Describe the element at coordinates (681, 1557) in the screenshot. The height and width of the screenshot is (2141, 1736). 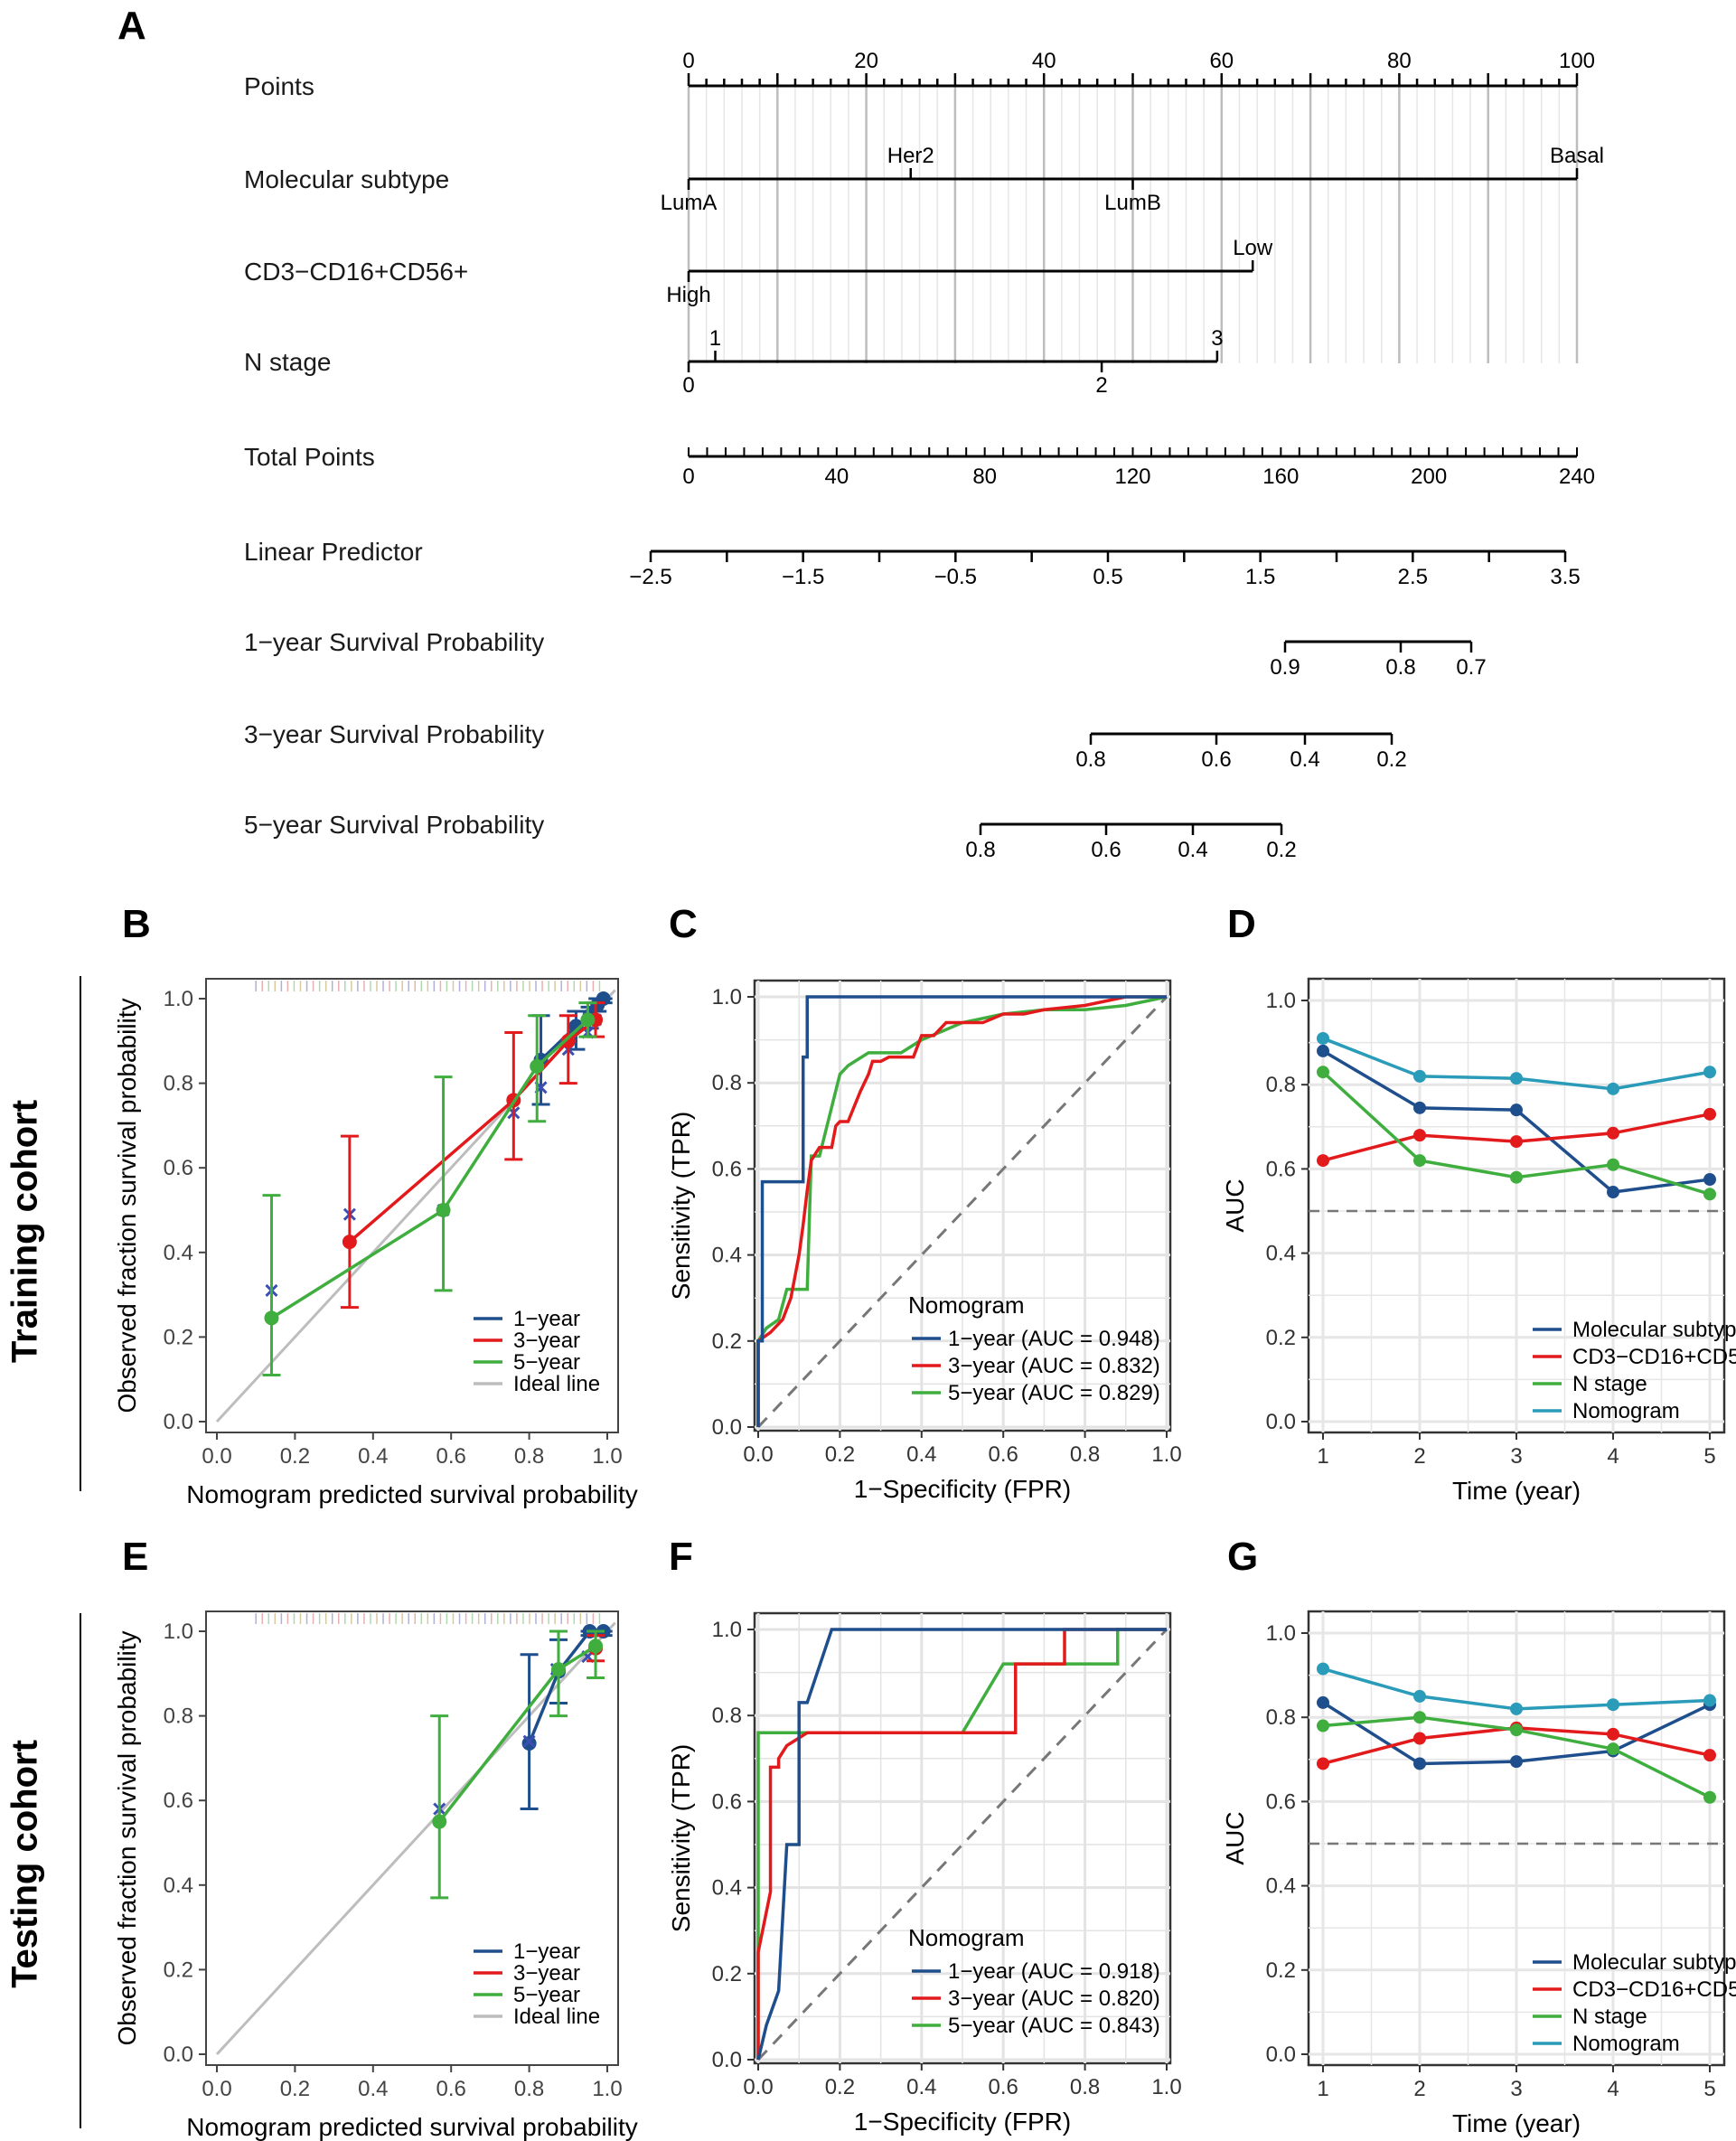
I see `panel-letter-f: F` at that location.